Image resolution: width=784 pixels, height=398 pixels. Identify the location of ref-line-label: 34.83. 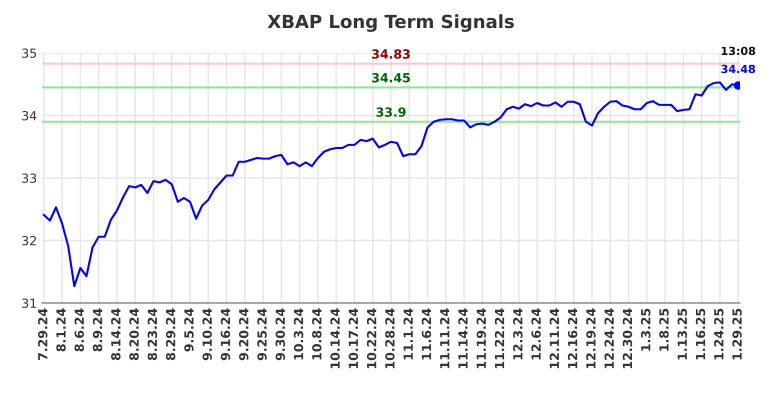
(391, 54).